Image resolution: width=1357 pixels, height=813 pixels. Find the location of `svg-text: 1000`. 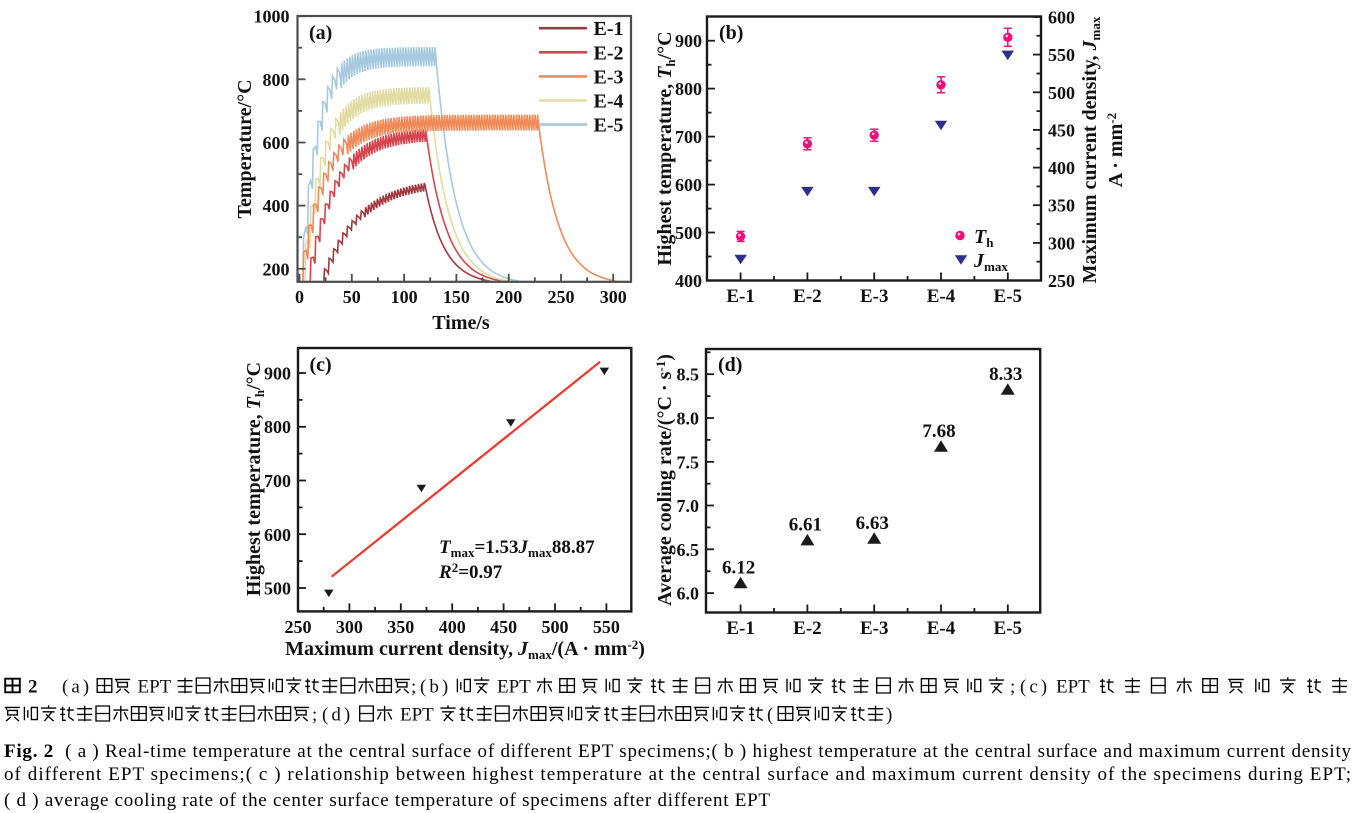

svg-text: 1000 is located at coordinates (272, 17).